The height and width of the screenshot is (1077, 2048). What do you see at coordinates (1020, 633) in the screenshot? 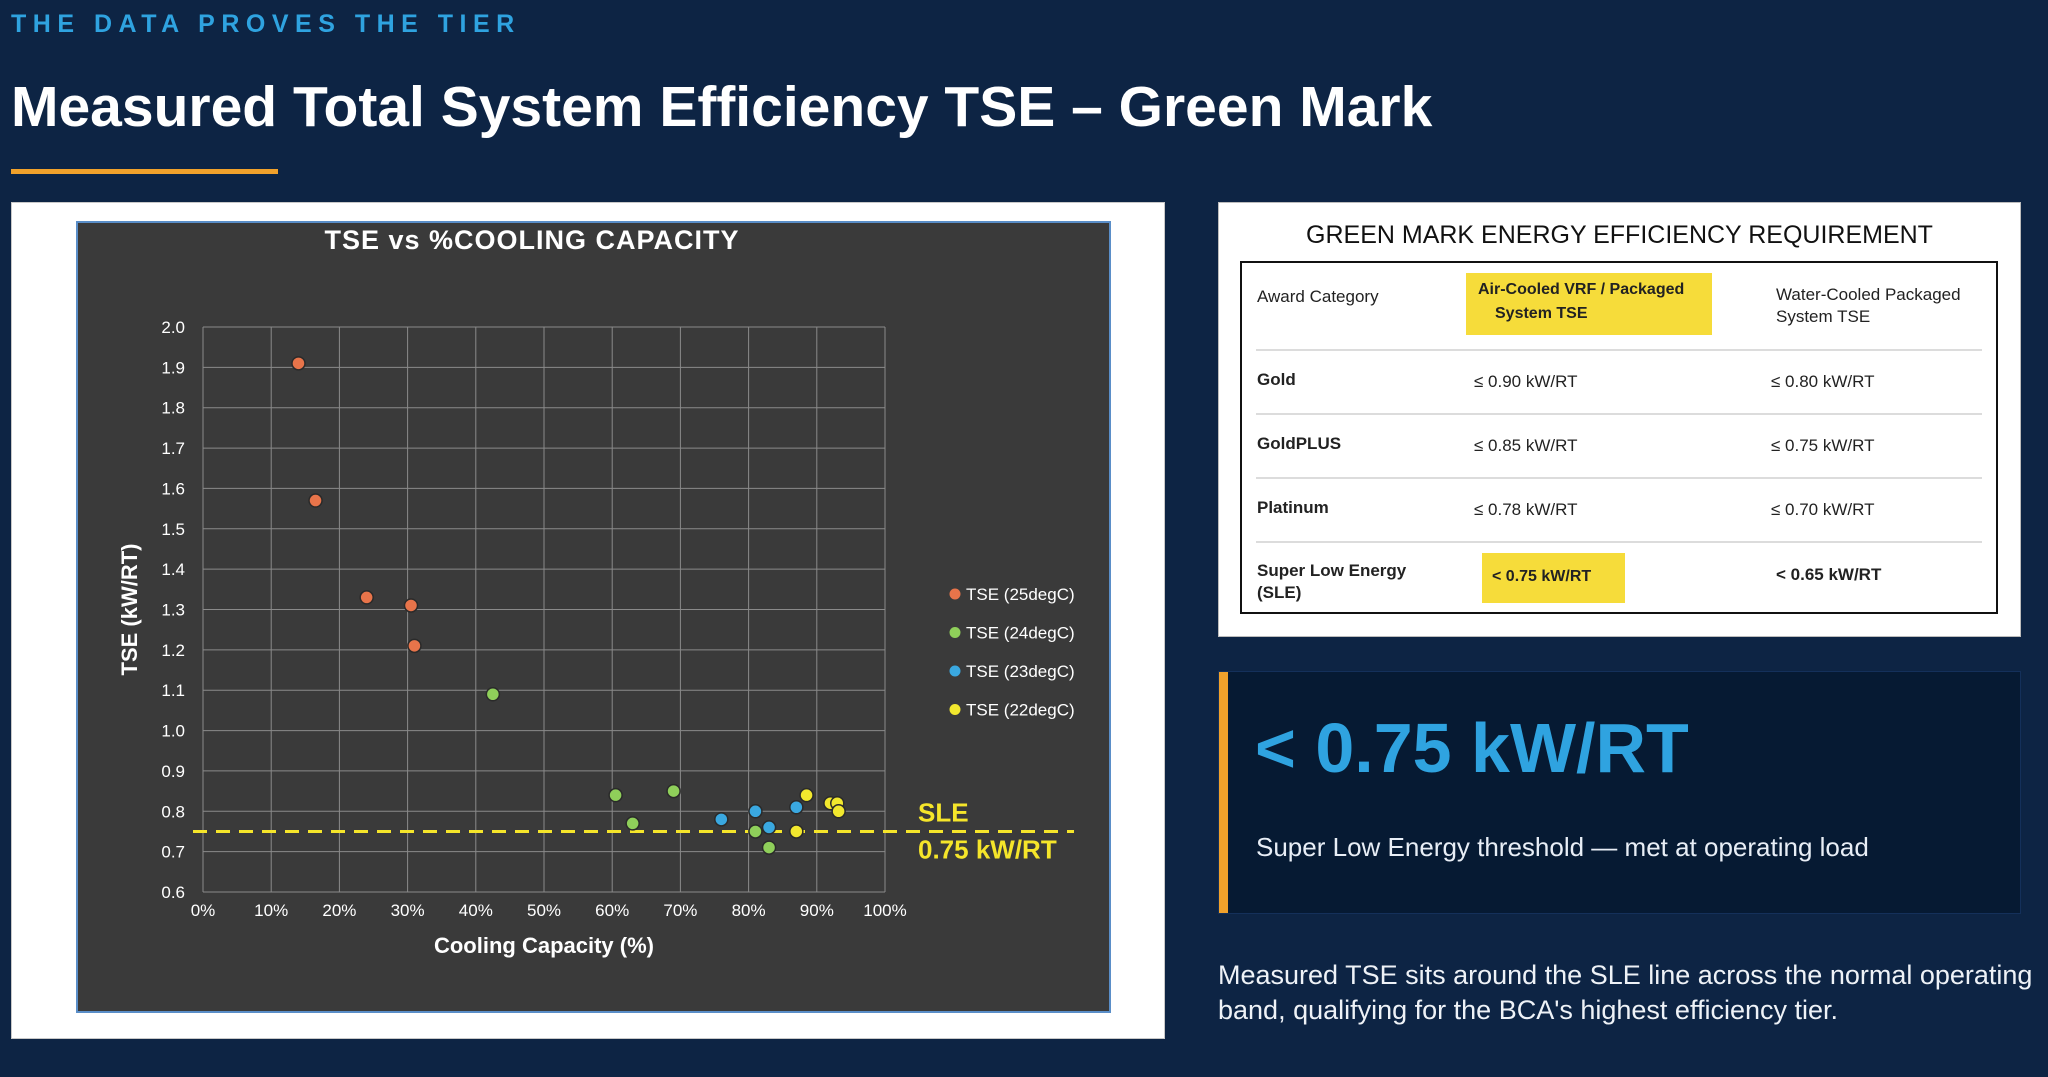
I see `legend-entry: TSE (24degC)` at bounding box center [1020, 633].